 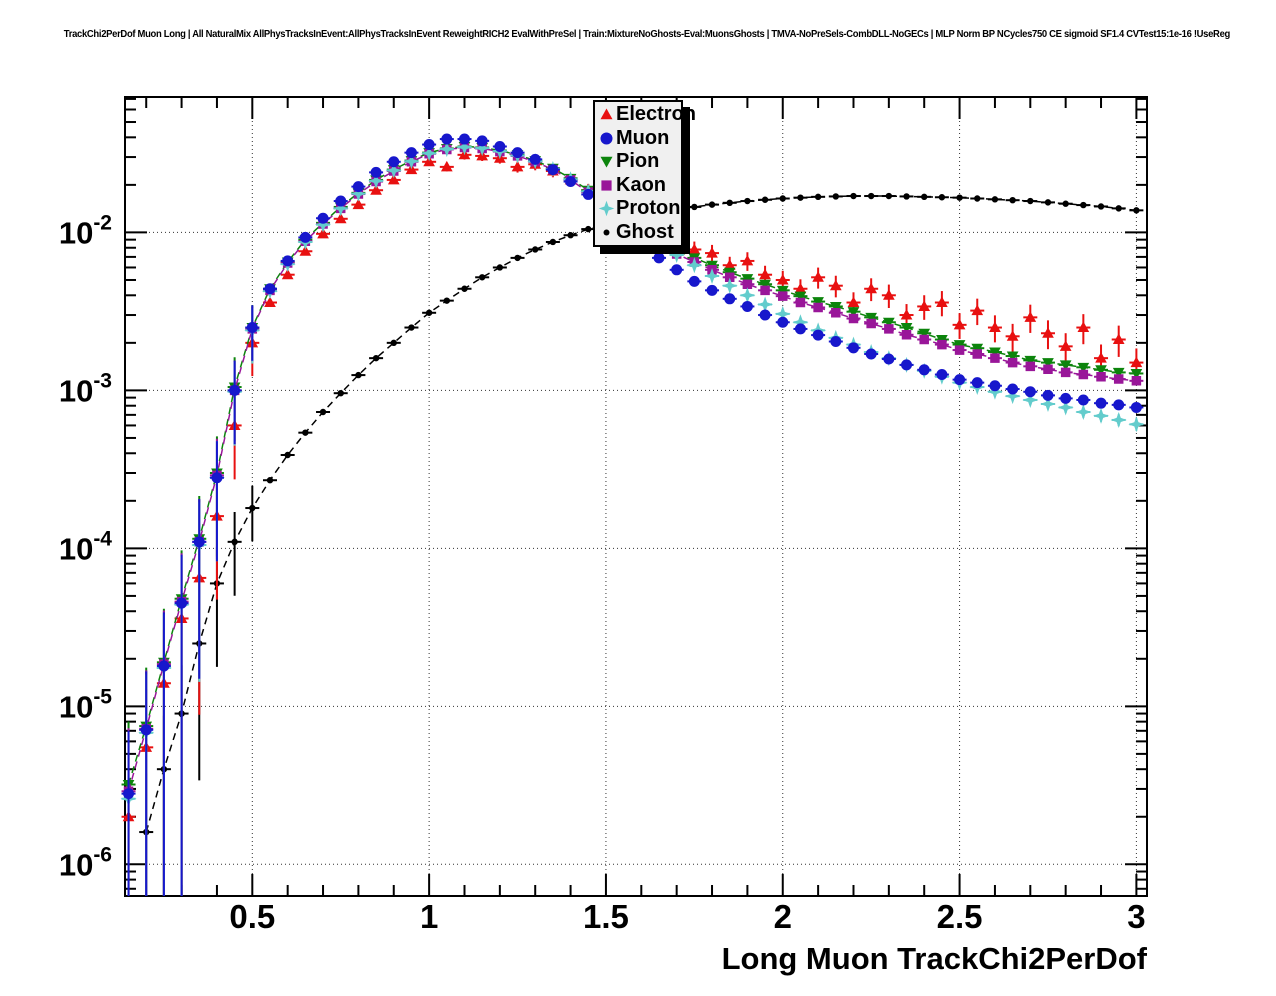 I want to click on electron-marker-icon, so click(x=606, y=114).